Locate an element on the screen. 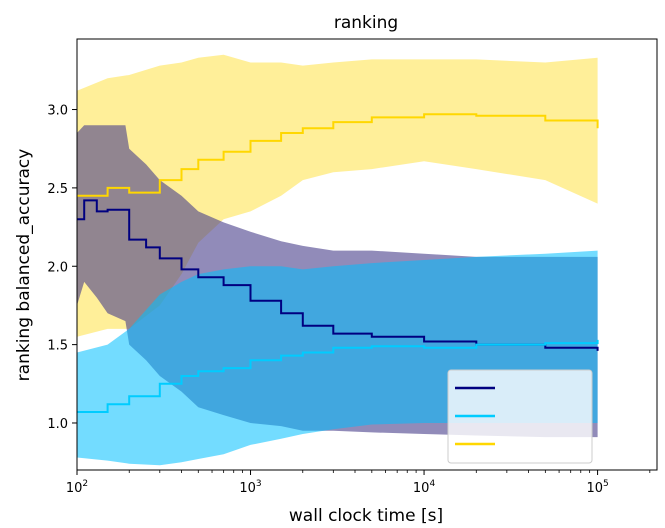  y-tick-label-1: 1.5 is located at coordinates (57, 346).